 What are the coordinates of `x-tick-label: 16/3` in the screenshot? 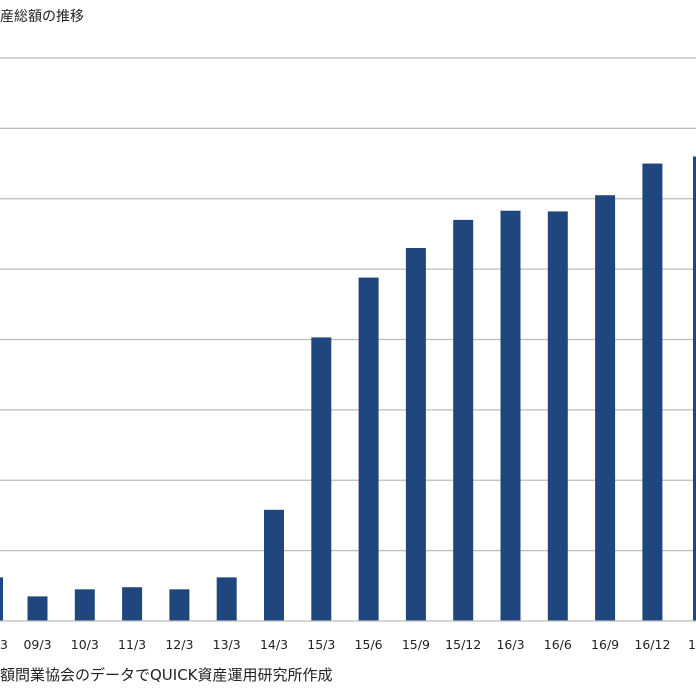 It's located at (510, 644).